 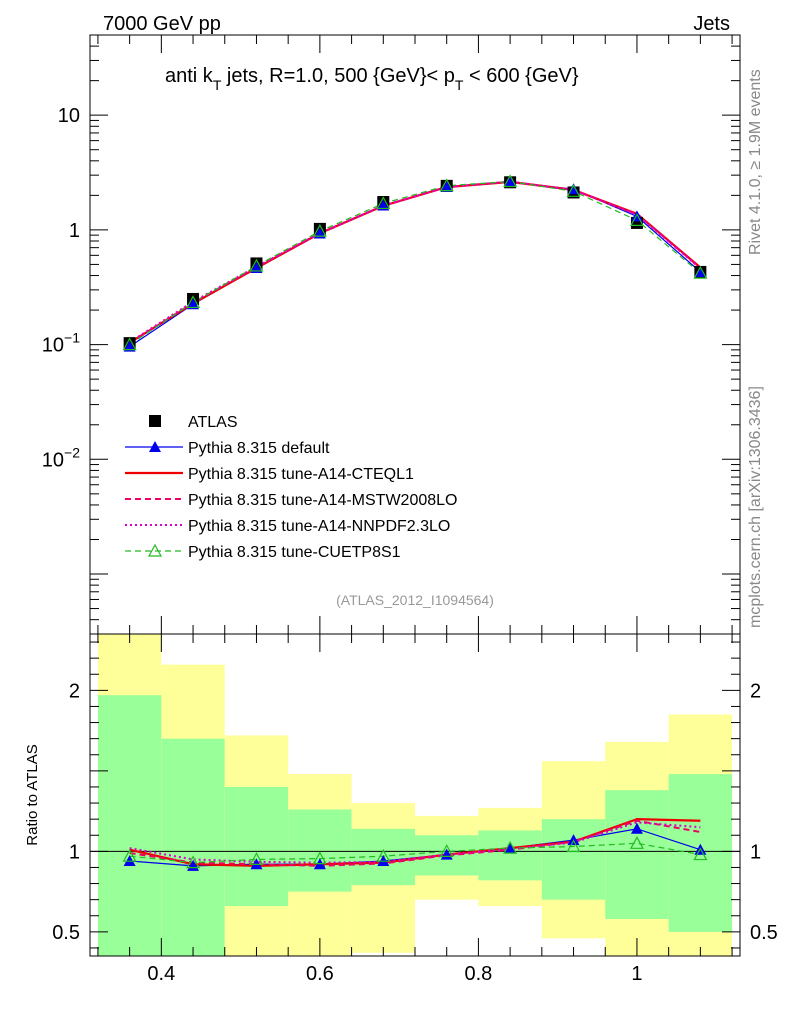 I want to click on rivet-label: Rivet 4.1.0, ≥ 1.9M events, so click(x=755, y=162).